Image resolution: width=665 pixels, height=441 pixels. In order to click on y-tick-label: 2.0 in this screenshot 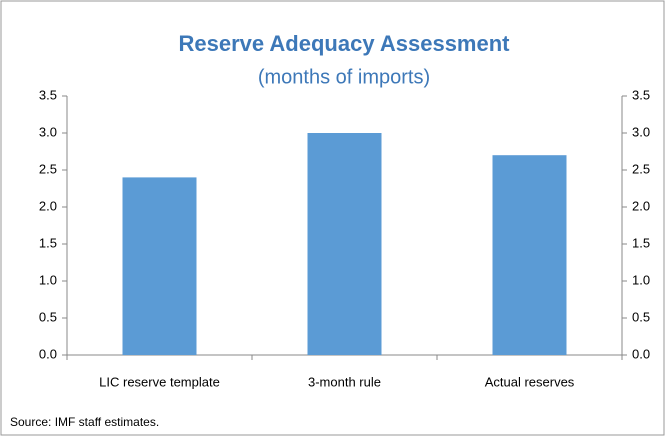, I will do `click(48, 205)`.